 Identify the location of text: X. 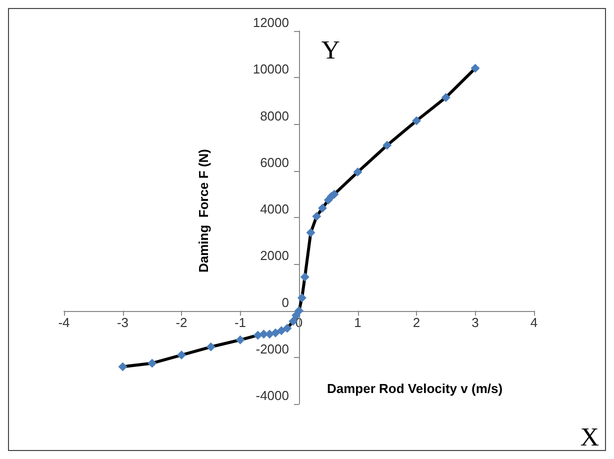
(590, 437).